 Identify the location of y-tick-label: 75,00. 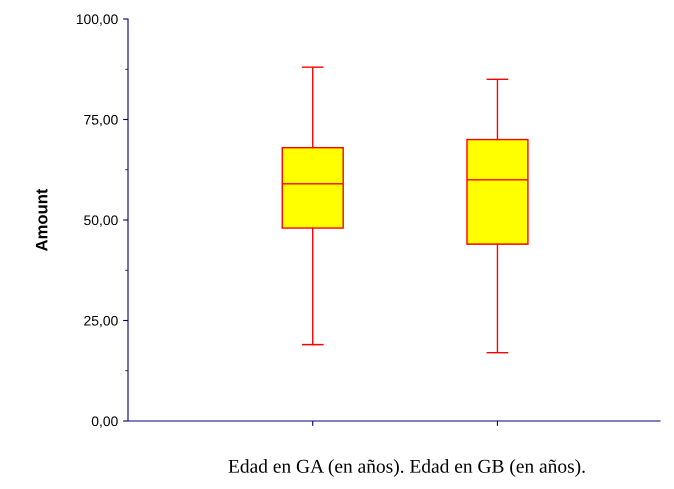
(101, 120).